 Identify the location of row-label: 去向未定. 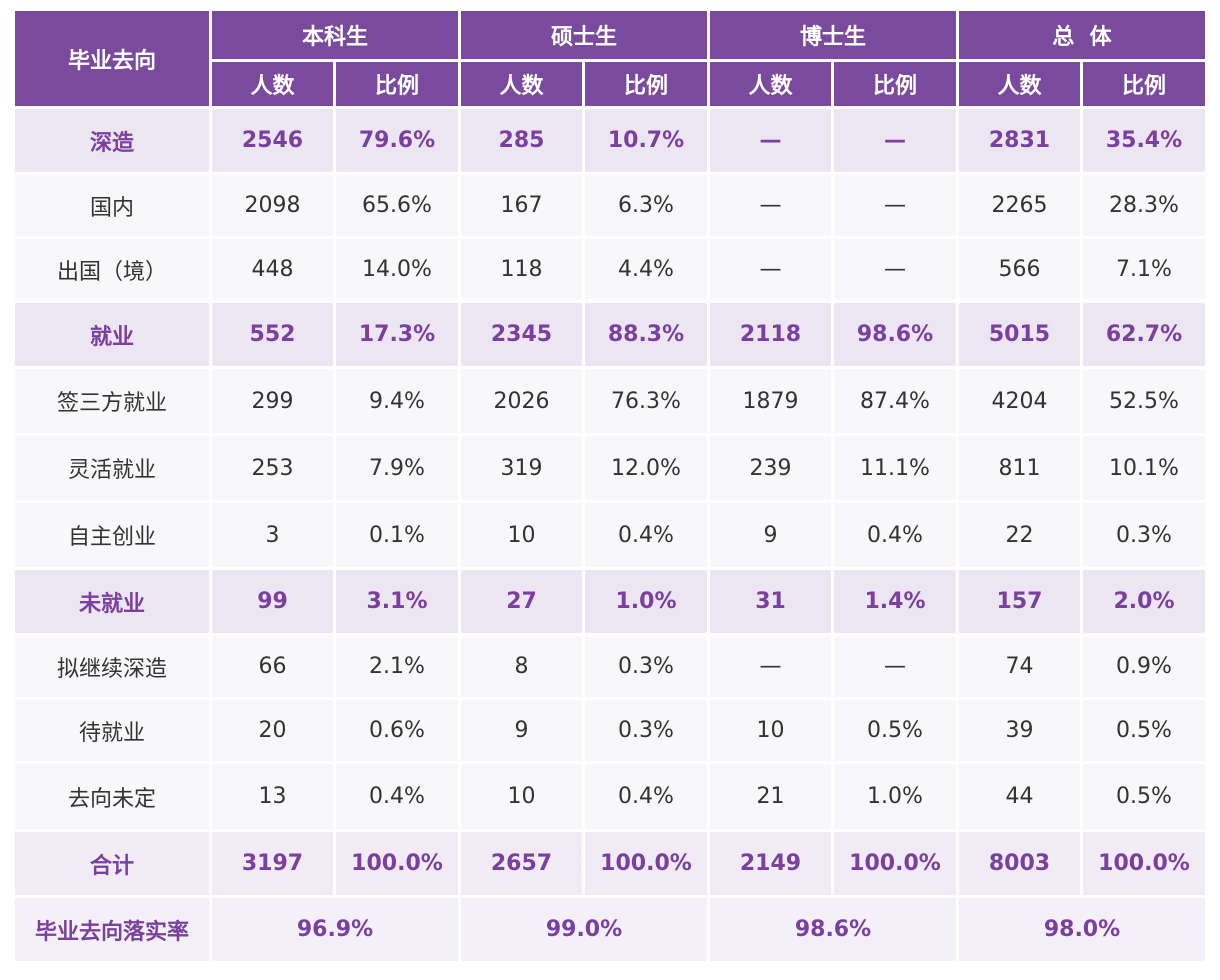
(112, 796).